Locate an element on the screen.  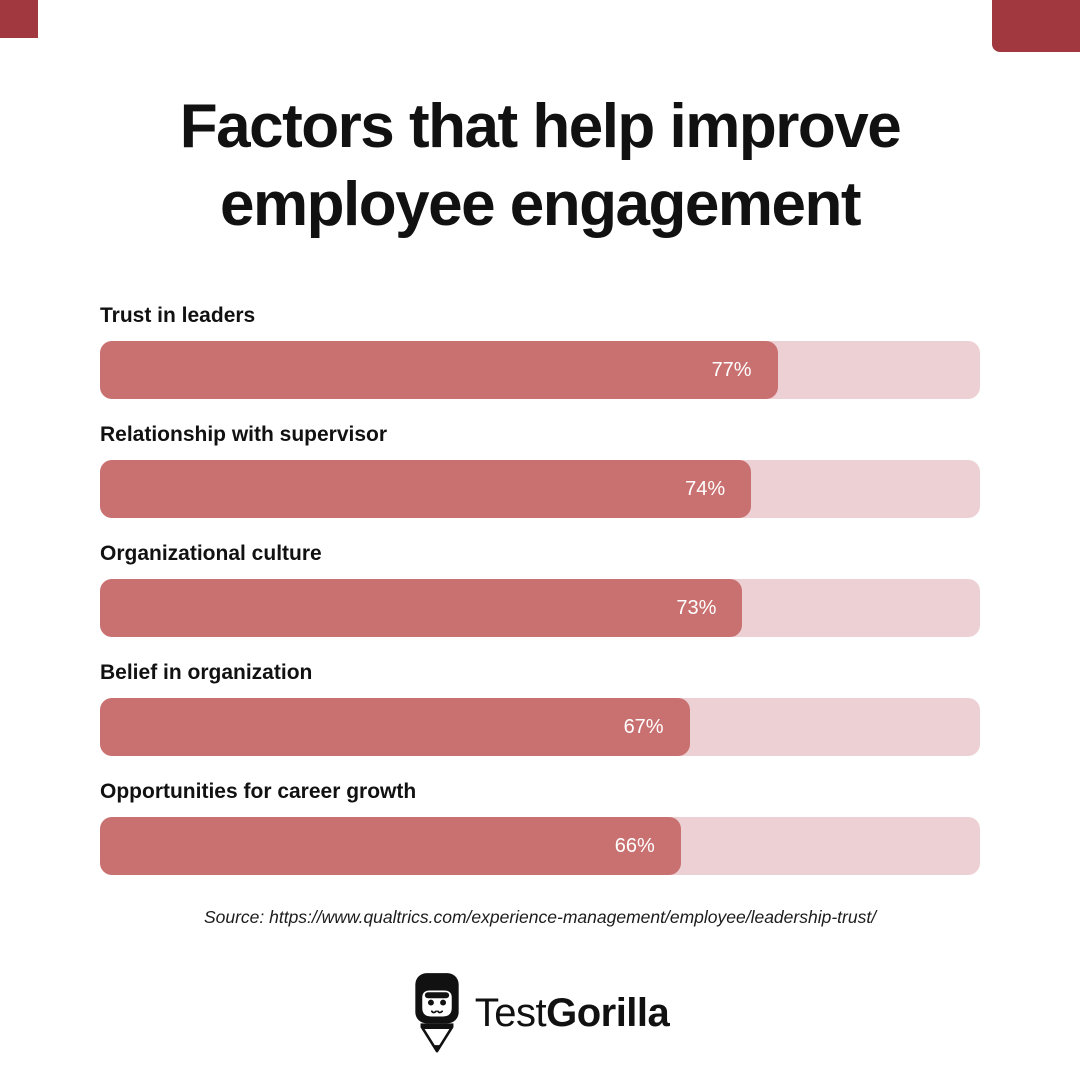
bar-value: 77% is located at coordinates (731, 369).